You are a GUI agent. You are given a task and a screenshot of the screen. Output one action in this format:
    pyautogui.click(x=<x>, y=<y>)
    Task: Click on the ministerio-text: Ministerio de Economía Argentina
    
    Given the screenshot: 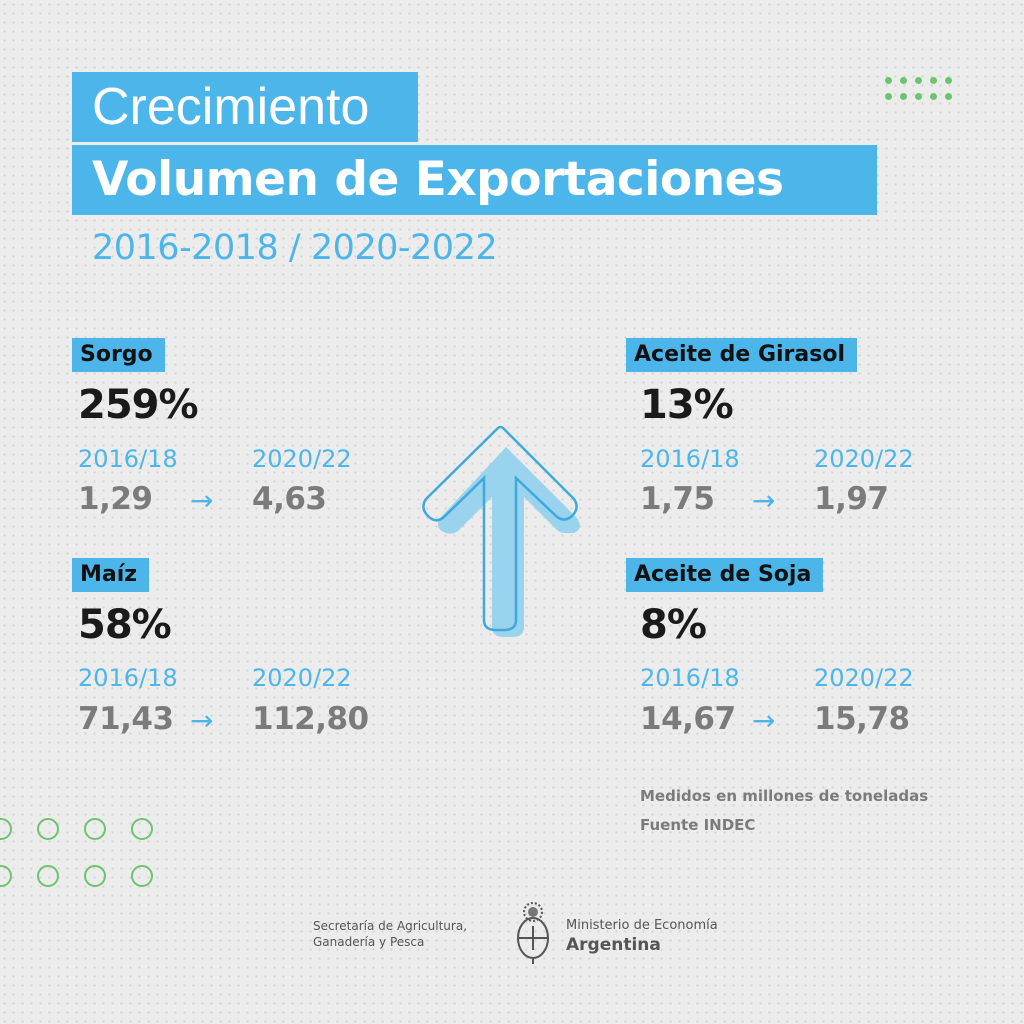 What is the action you would take?
    pyautogui.click(x=642, y=937)
    